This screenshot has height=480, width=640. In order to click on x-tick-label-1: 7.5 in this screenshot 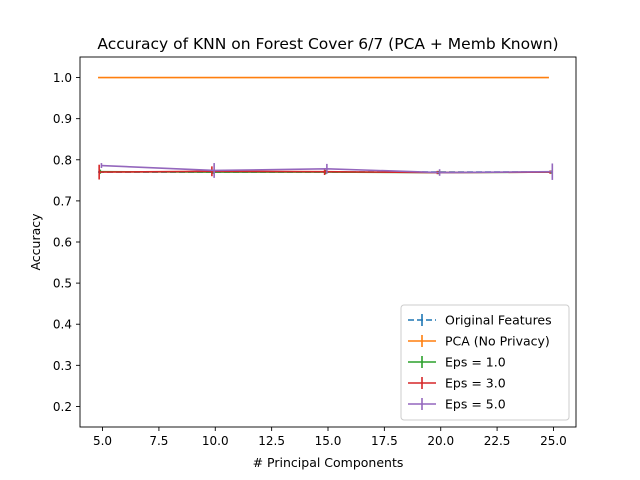, I will do `click(158, 441)`.